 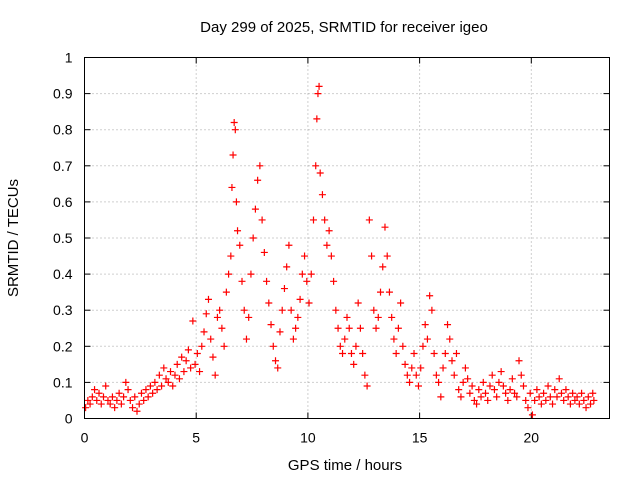 I want to click on y-tick-label: 0.8, so click(x=63, y=130).